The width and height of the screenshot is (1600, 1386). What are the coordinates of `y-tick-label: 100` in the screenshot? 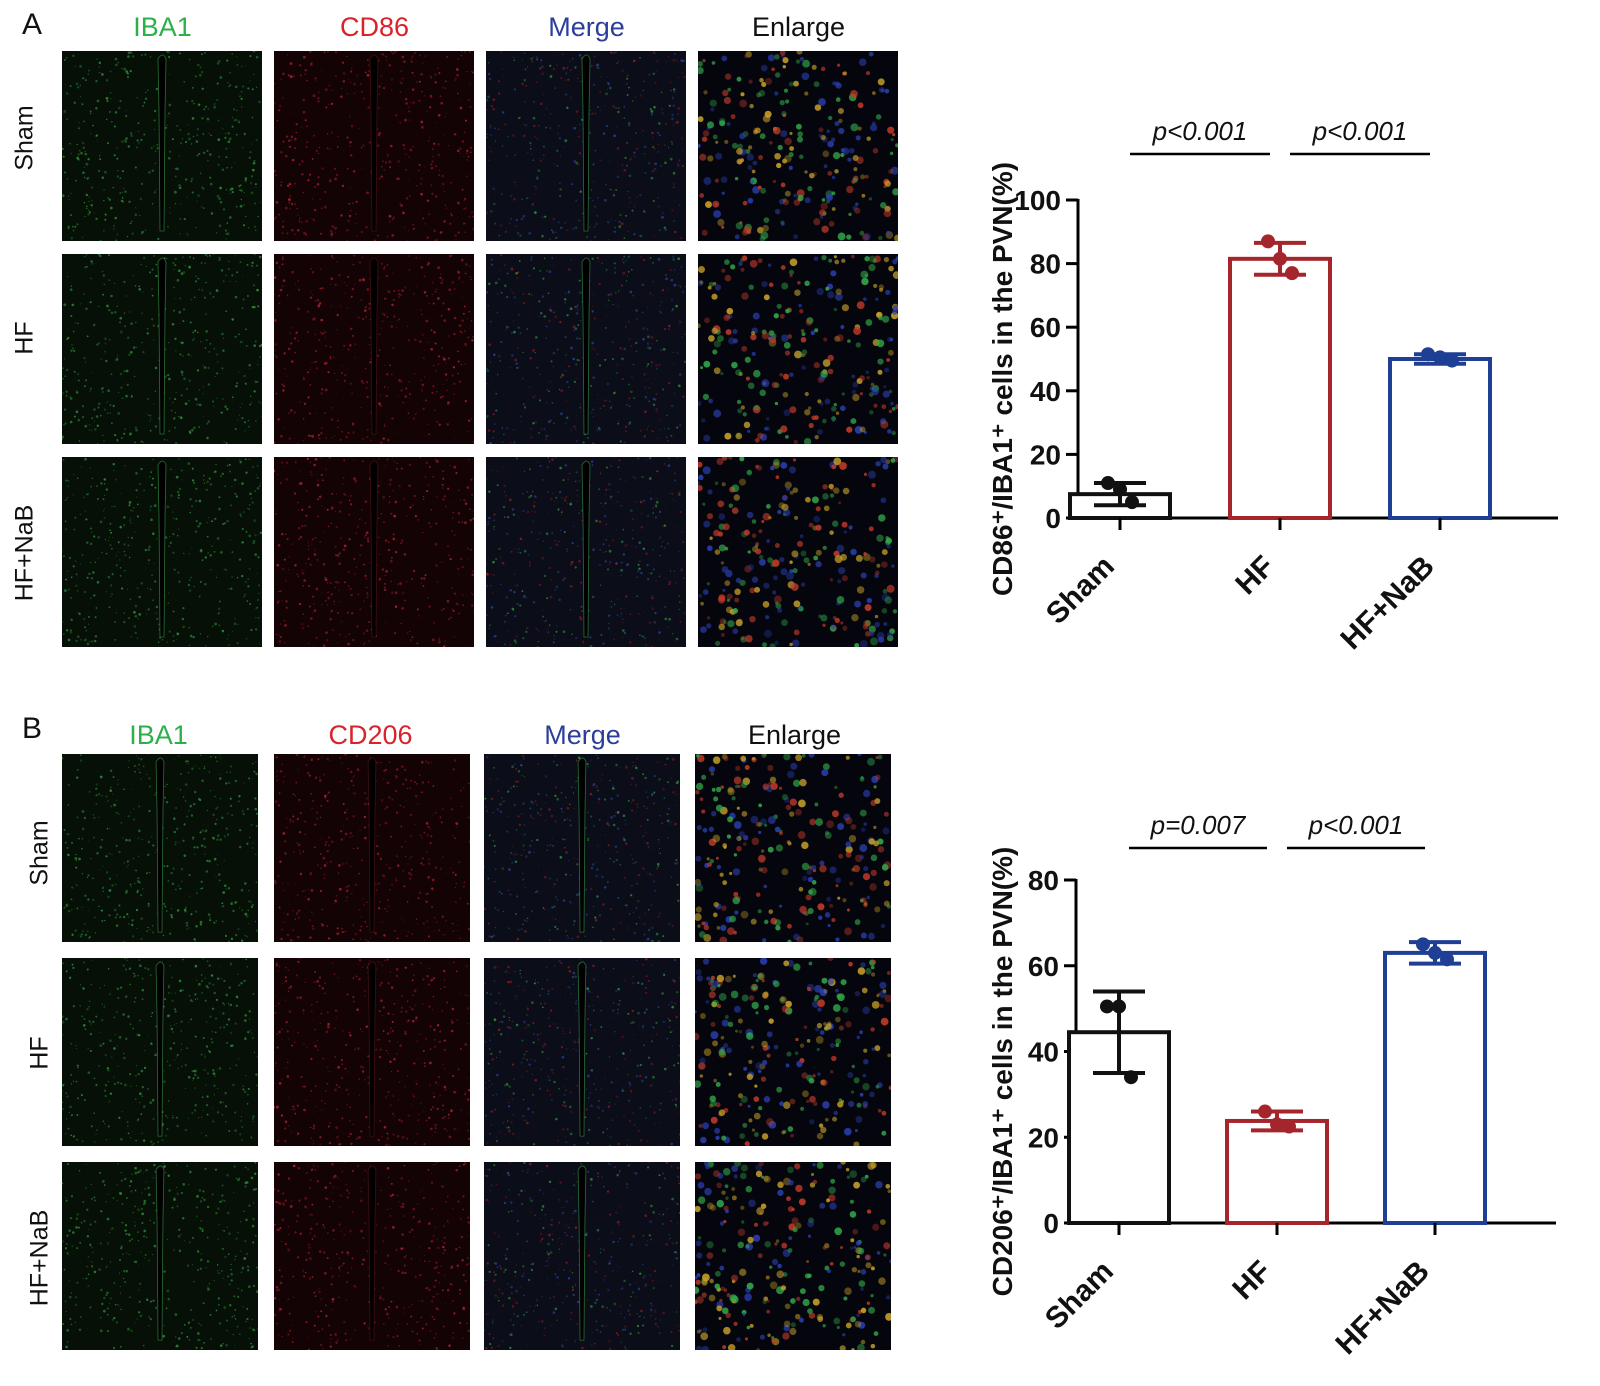 It's located at (1037, 200).